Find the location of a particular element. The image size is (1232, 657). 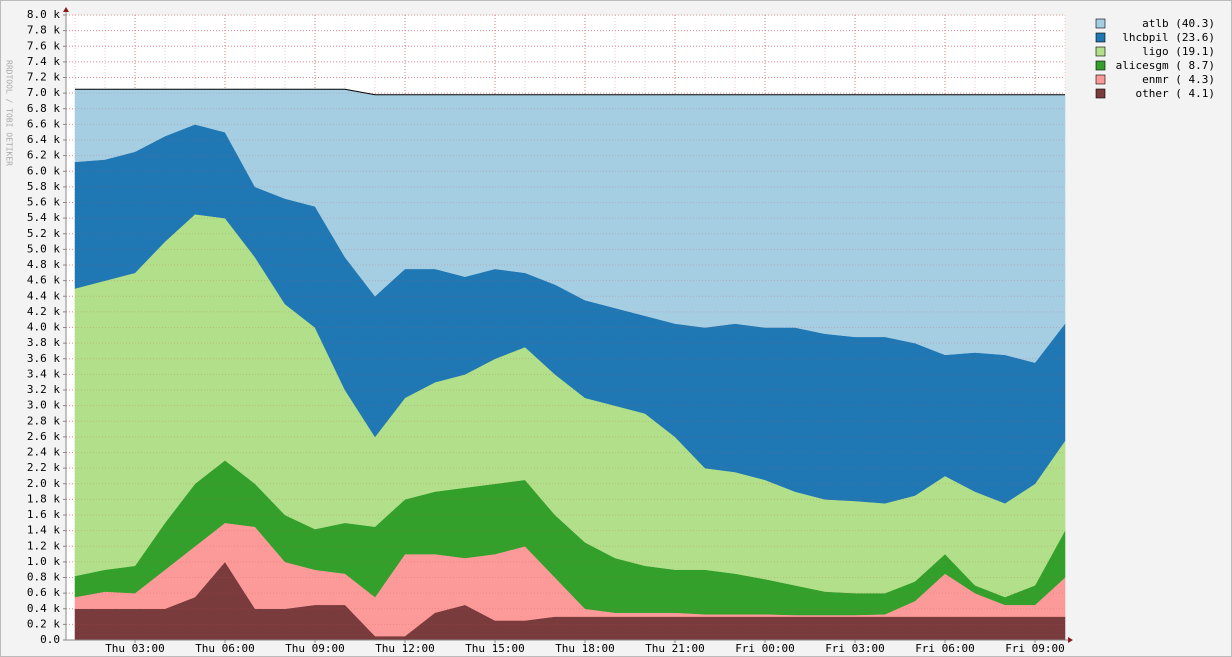

y-tick-label: 5.2 k is located at coordinates (43, 233).